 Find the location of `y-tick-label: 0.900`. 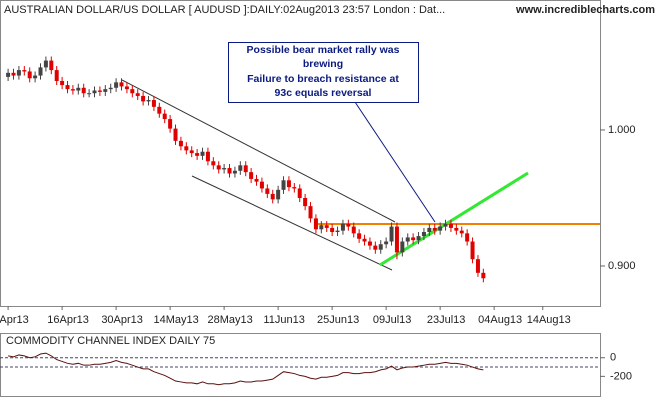

y-tick-label: 0.900 is located at coordinates (622, 266).